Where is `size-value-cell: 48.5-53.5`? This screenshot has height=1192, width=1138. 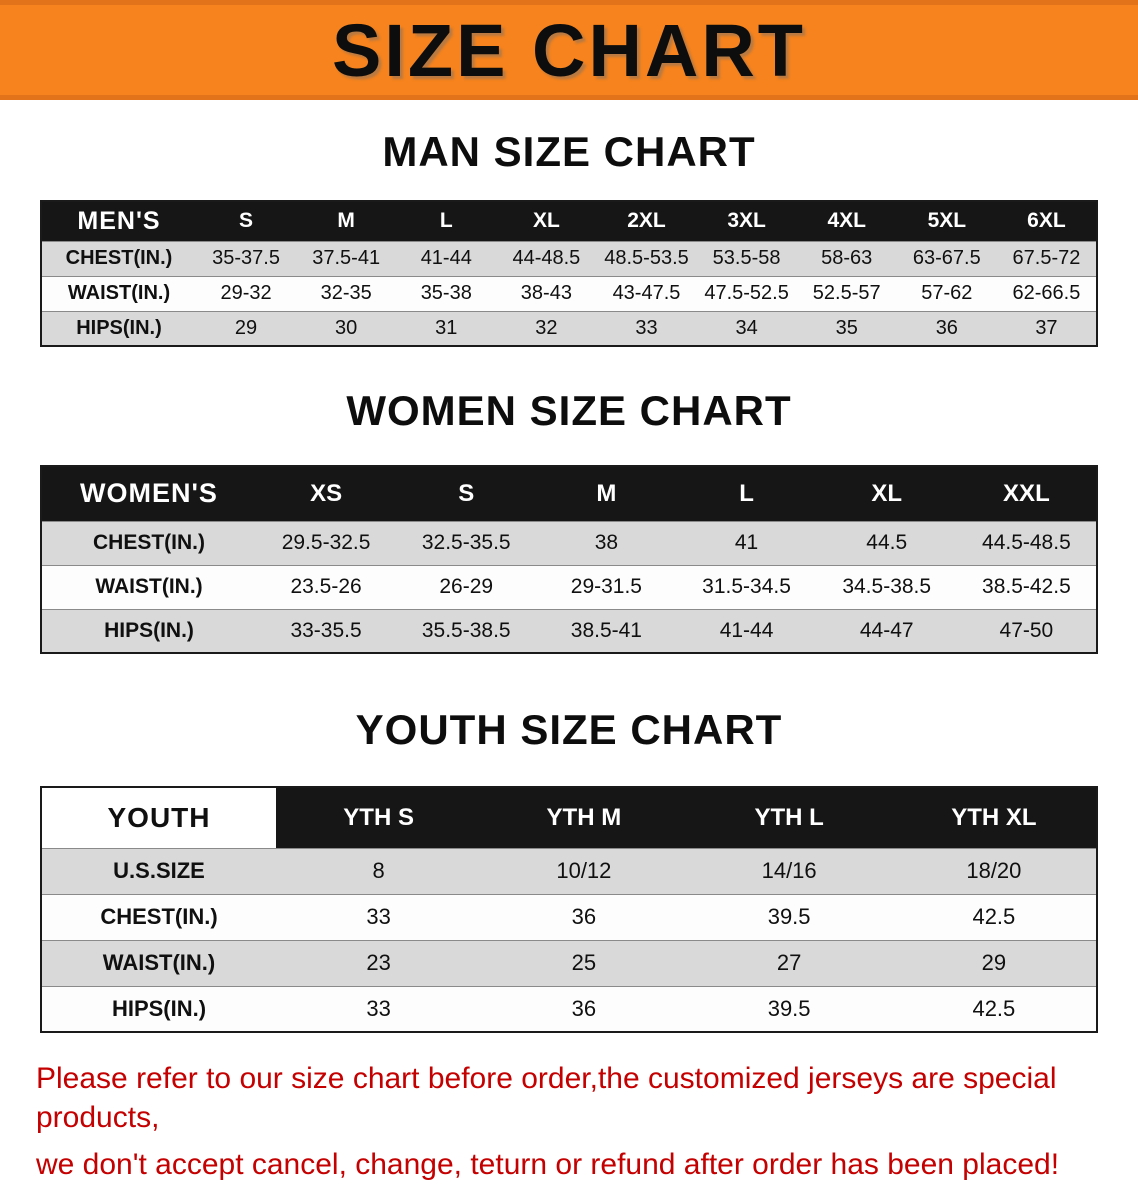 size-value-cell: 48.5-53.5 is located at coordinates (646, 258).